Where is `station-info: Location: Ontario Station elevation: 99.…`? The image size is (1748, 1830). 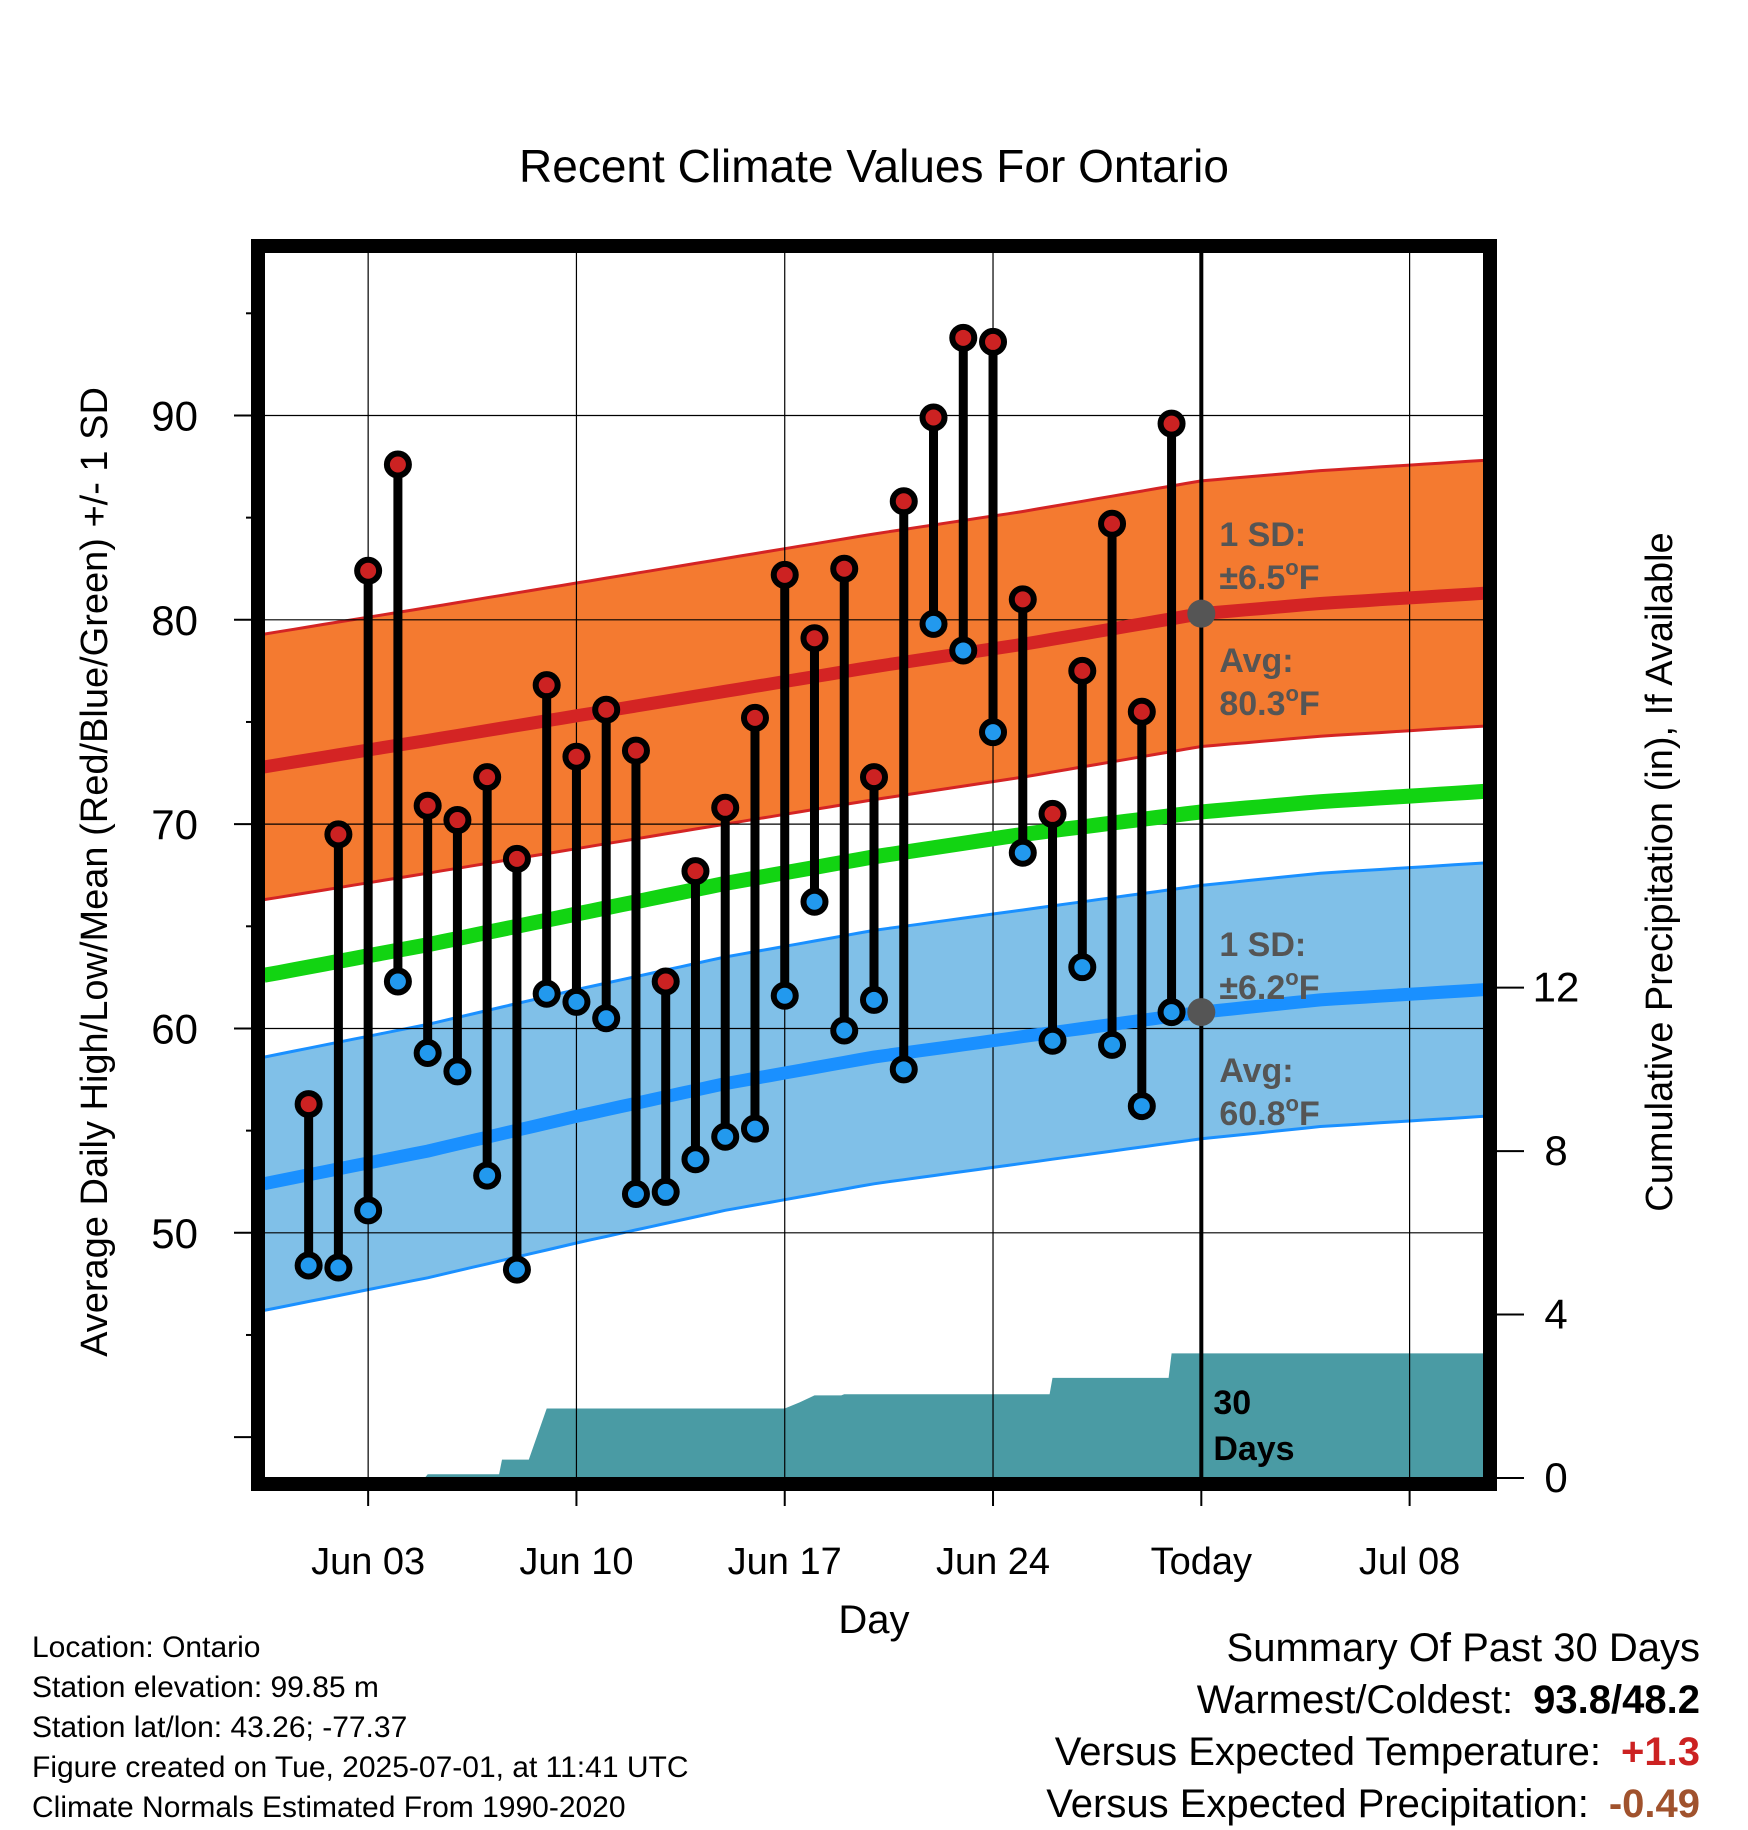 station-info: Location: Ontario Station elevation: 99.… is located at coordinates (360, 1728).